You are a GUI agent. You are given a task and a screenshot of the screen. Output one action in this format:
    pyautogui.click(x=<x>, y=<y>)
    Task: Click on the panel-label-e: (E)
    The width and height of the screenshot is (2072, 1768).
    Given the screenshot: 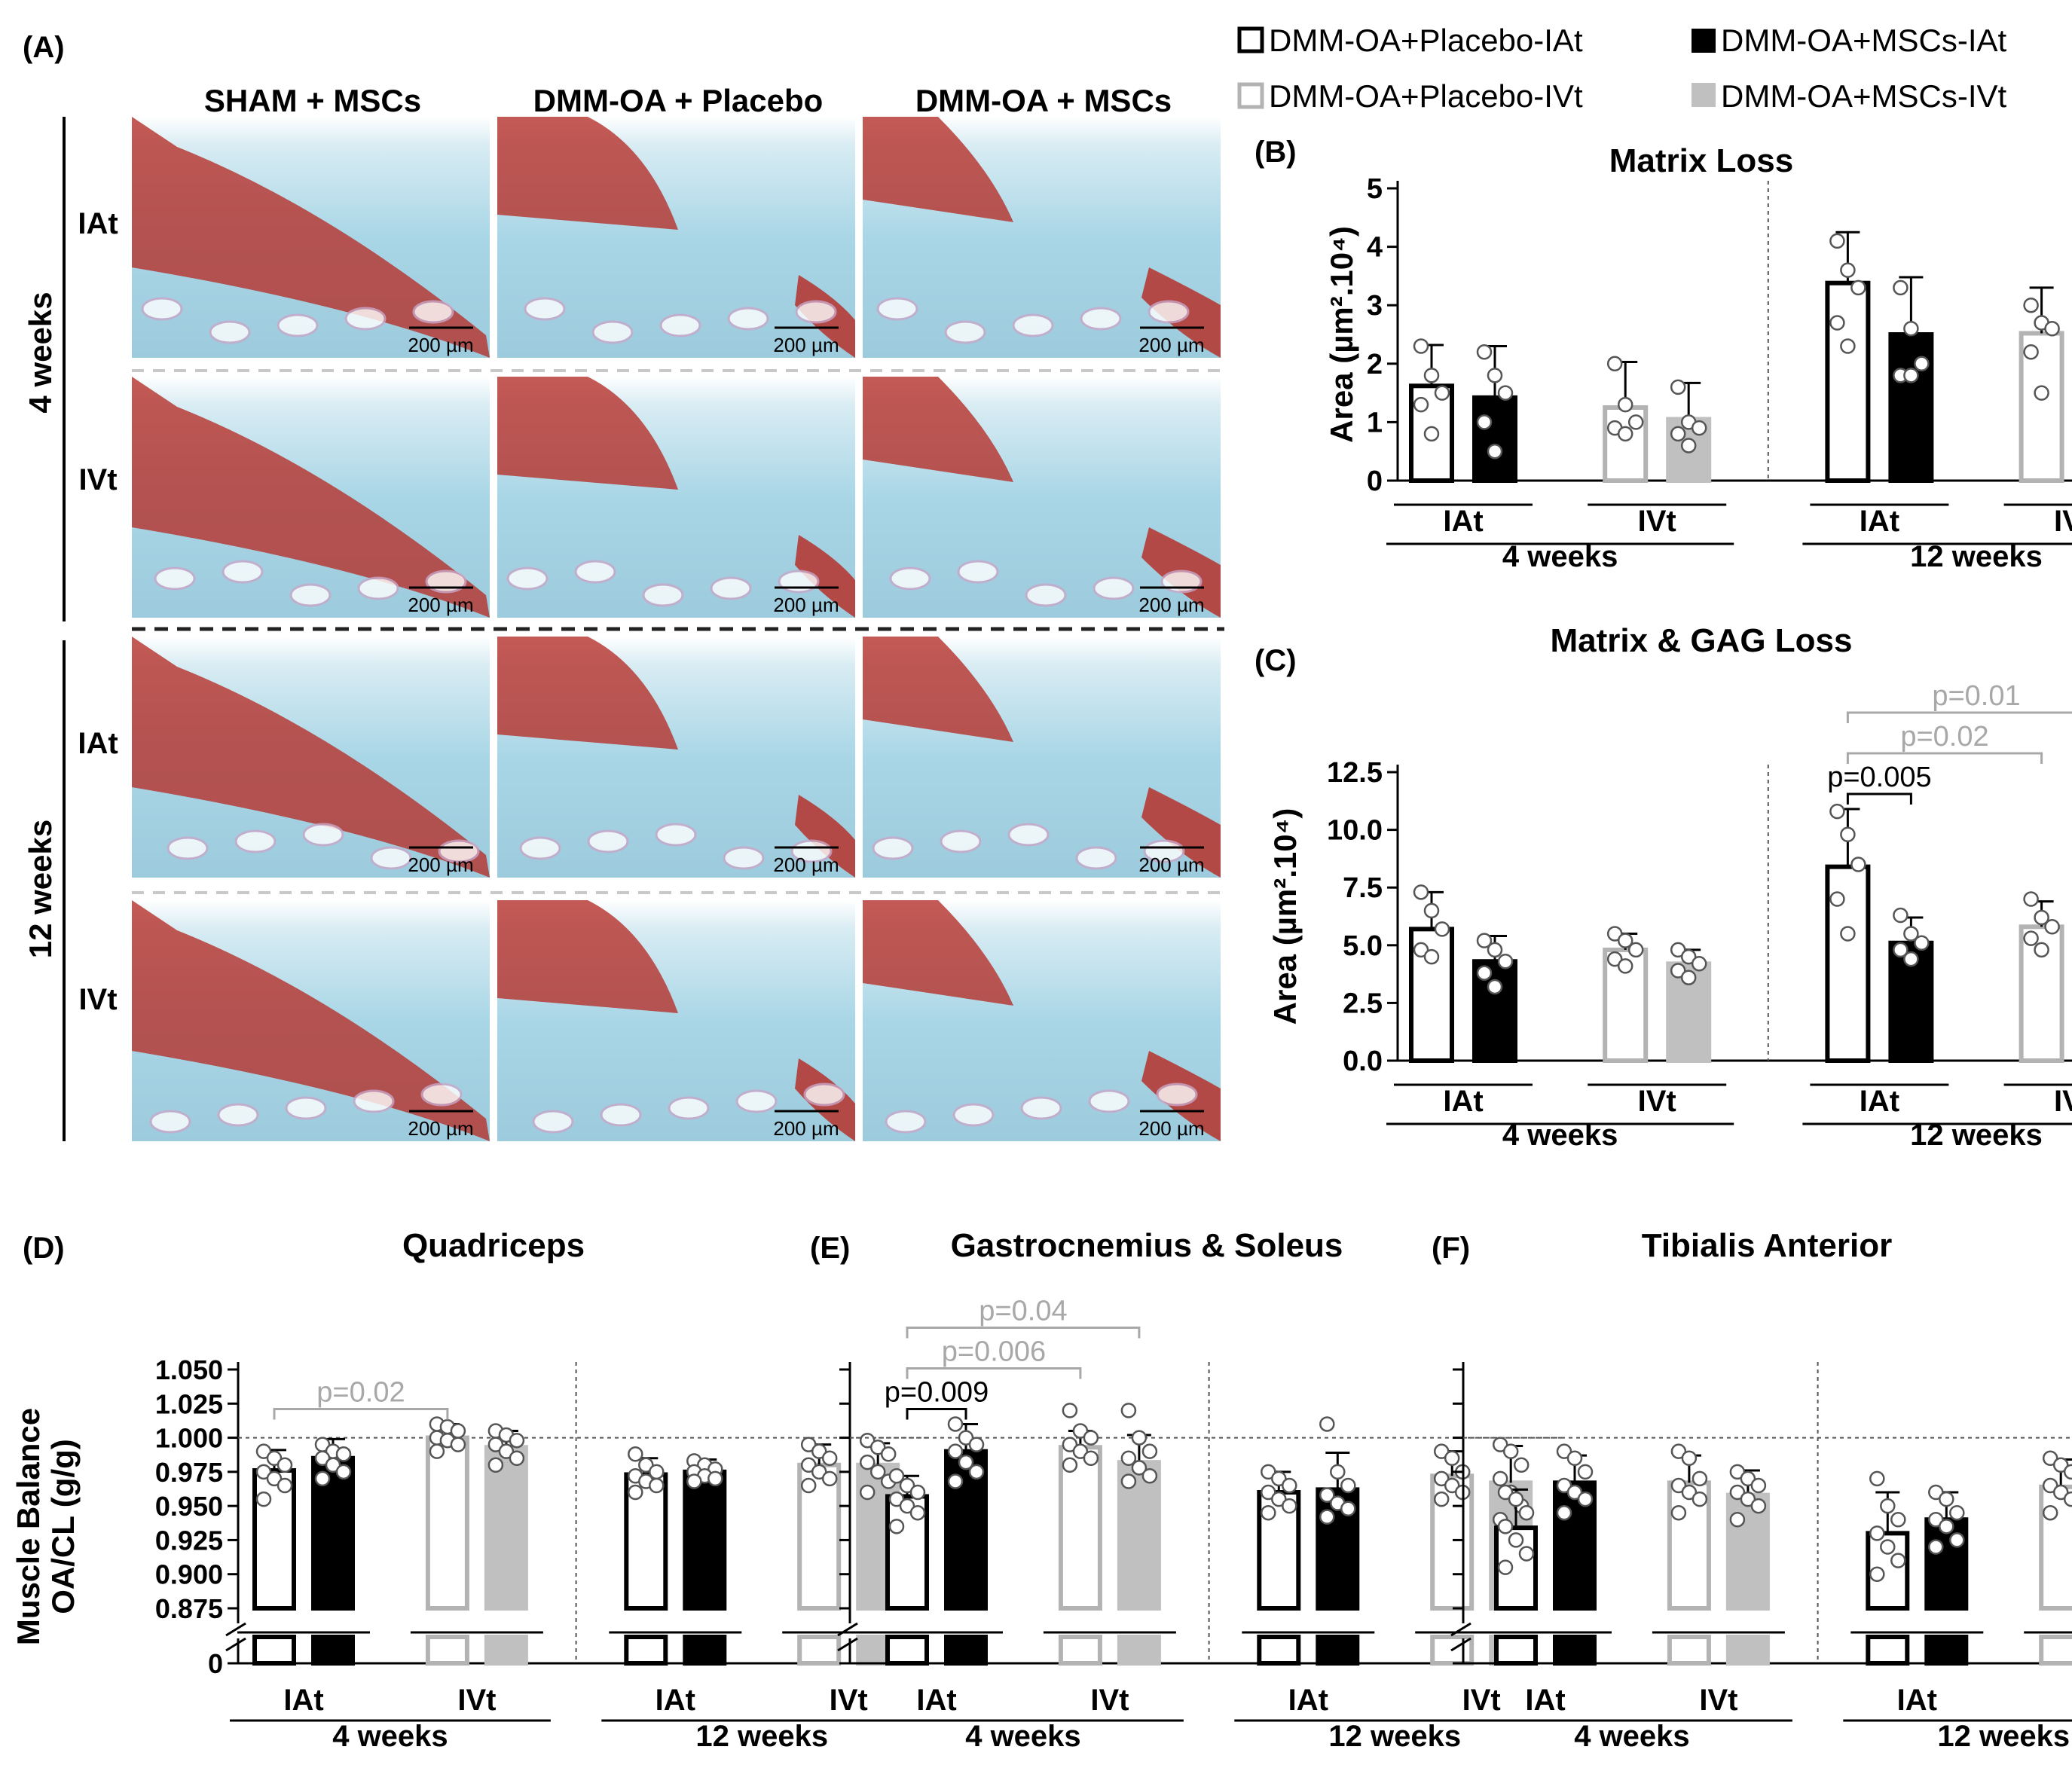 What is the action you would take?
    pyautogui.click(x=830, y=1248)
    